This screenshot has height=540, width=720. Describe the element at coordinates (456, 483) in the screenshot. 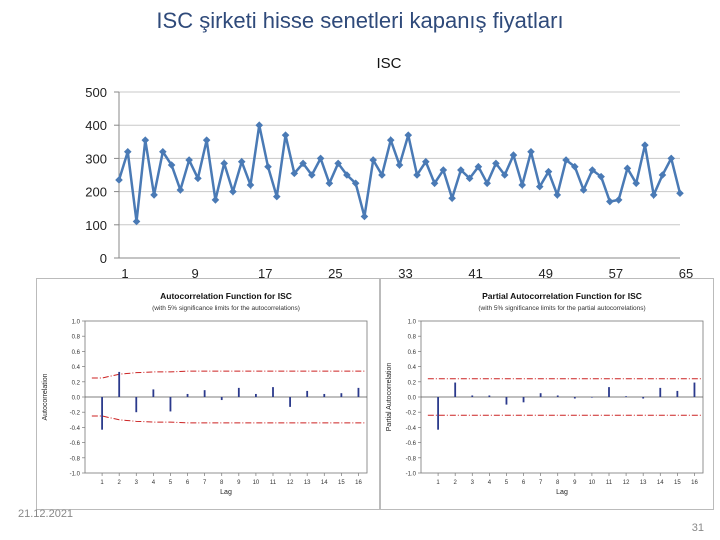

I see `pacf-x-tick-label: 2` at that location.